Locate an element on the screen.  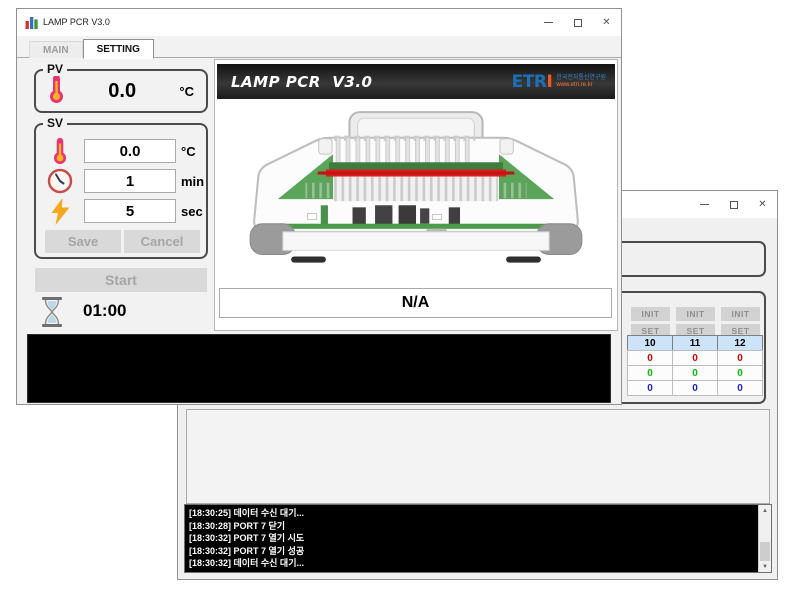
save-button: Save is located at coordinates (83, 241).